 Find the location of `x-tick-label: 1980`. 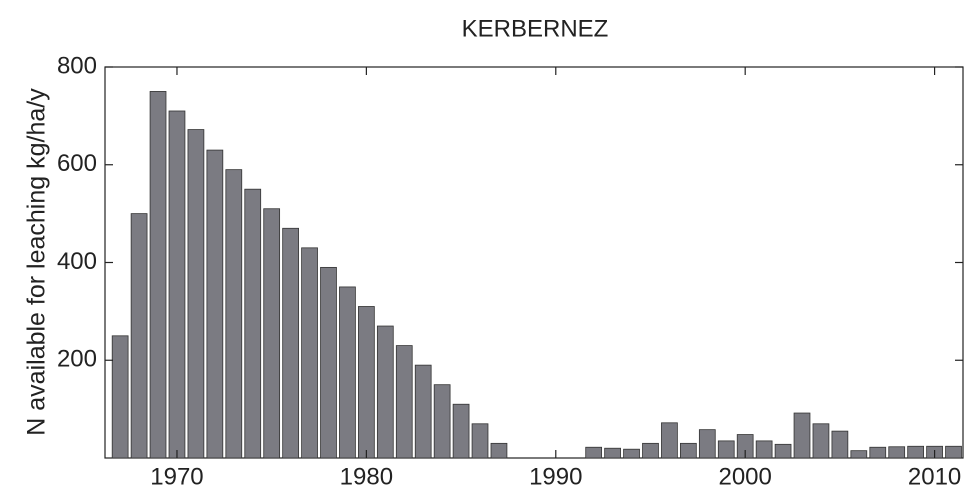

x-tick-label: 1980 is located at coordinates (366, 476).